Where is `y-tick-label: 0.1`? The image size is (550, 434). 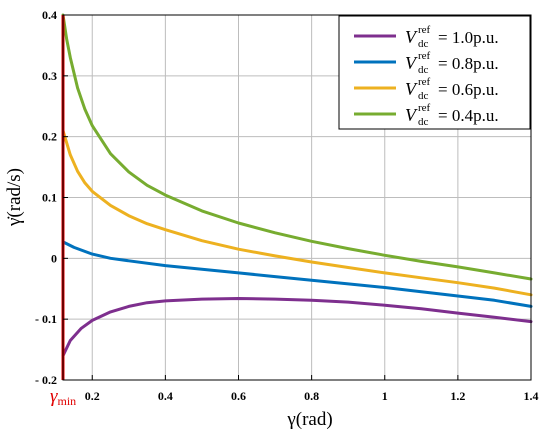
y-tick-label: 0.1 is located at coordinates (49, 198).